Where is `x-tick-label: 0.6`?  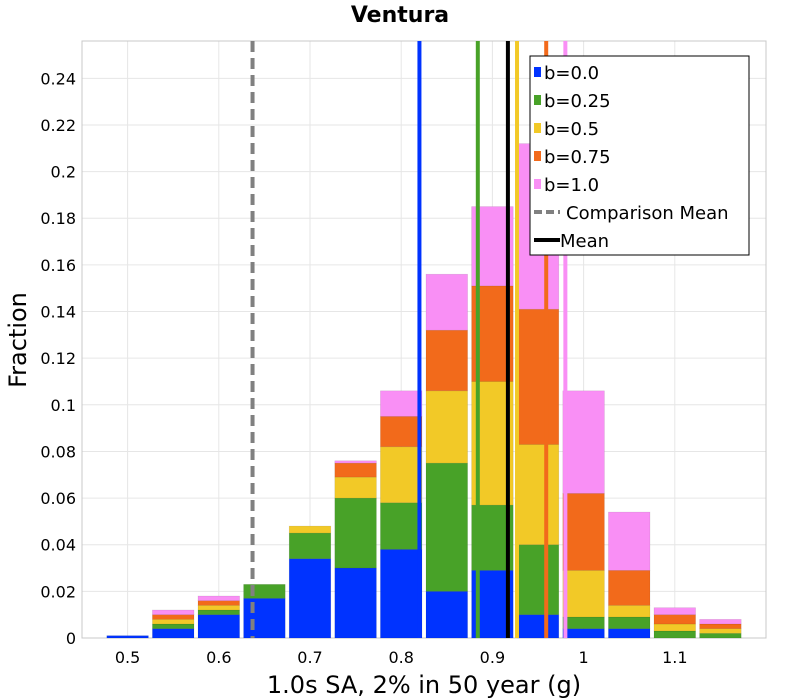 x-tick-label: 0.6 is located at coordinates (218, 657).